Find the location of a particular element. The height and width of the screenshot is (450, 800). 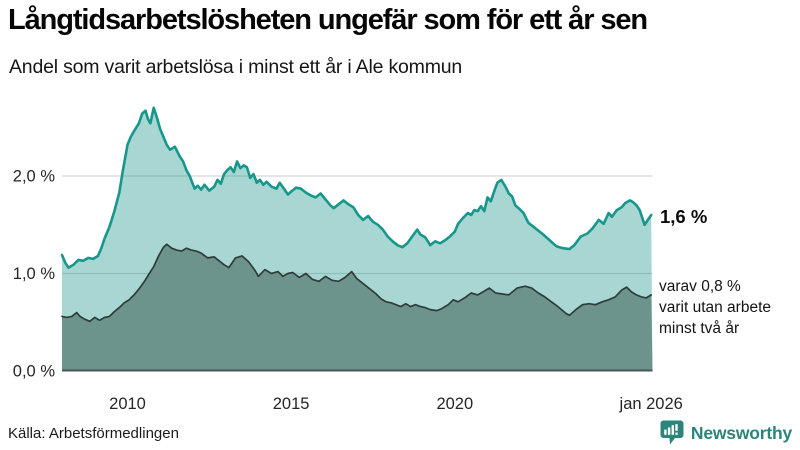

x-tick-label-2015: 2015 is located at coordinates (291, 404).